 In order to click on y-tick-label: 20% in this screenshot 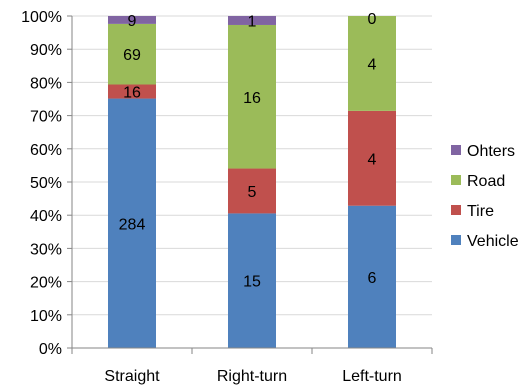, I will do `click(46, 283)`.